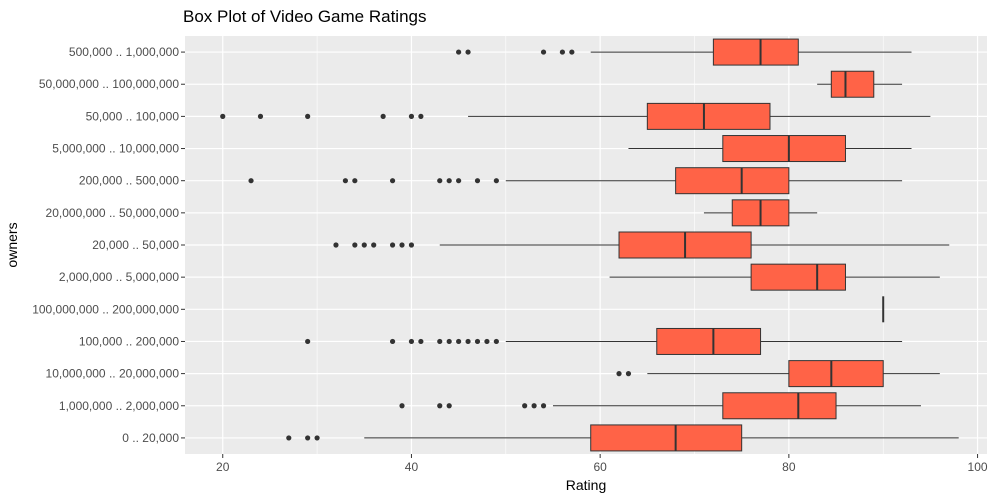 The width and height of the screenshot is (1000, 500). I want to click on y-tick-label: 50,000 .. 100,000, so click(133, 116).